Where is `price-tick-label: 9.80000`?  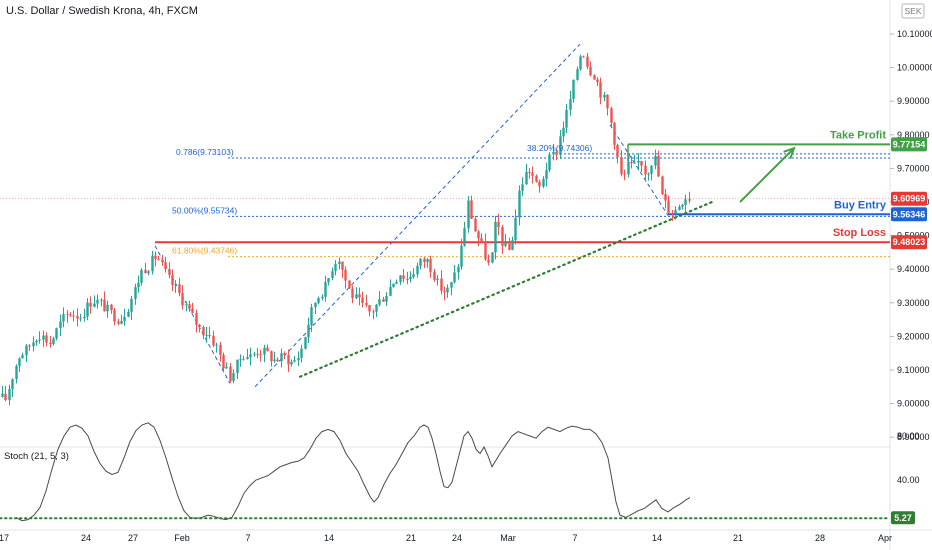 price-tick-label: 9.80000 is located at coordinates (913, 135).